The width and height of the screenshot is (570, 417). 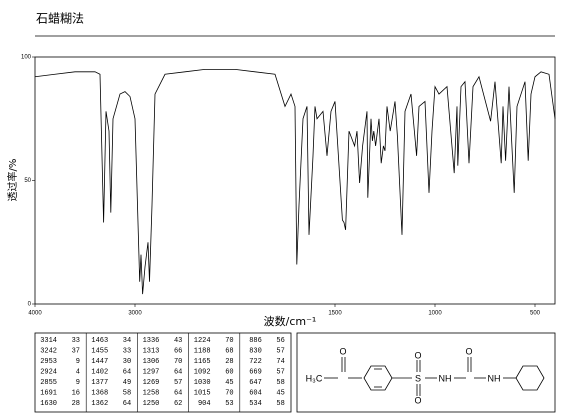 What do you see at coordinates (290, 321) in the screenshot?
I see `x-axis-label: 波数/cm⁻¹` at bounding box center [290, 321].